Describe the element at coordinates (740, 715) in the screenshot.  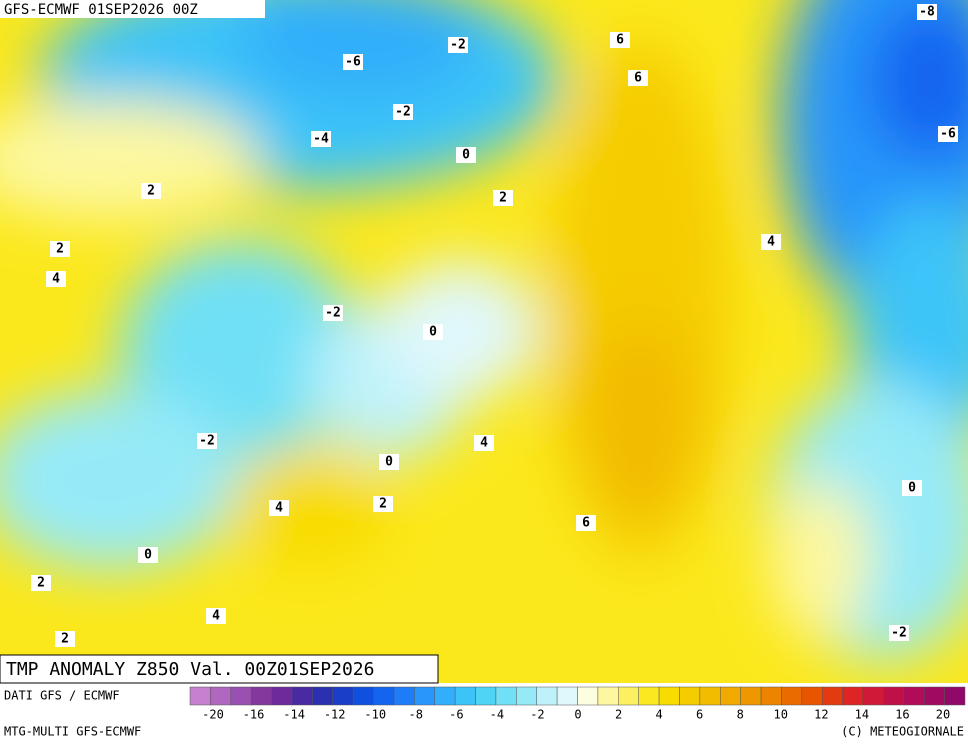
I see `colorbar-tick-label: 8` at that location.